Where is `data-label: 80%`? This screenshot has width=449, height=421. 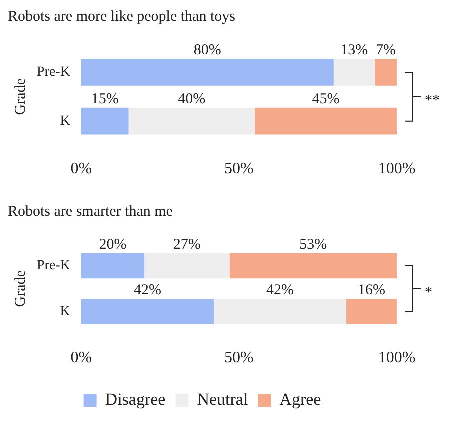 data-label: 80% is located at coordinates (208, 50).